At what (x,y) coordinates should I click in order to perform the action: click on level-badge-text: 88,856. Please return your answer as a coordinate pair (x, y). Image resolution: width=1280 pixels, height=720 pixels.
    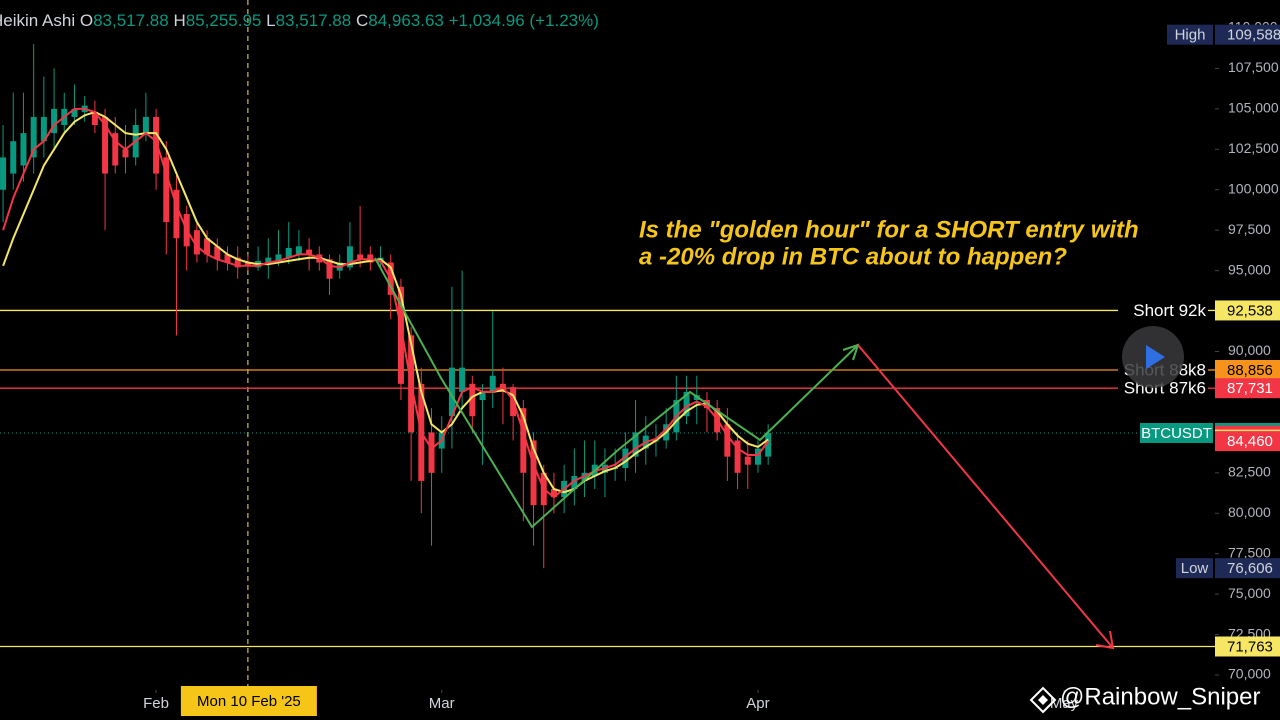
    Looking at the image, I should click on (1250, 370).